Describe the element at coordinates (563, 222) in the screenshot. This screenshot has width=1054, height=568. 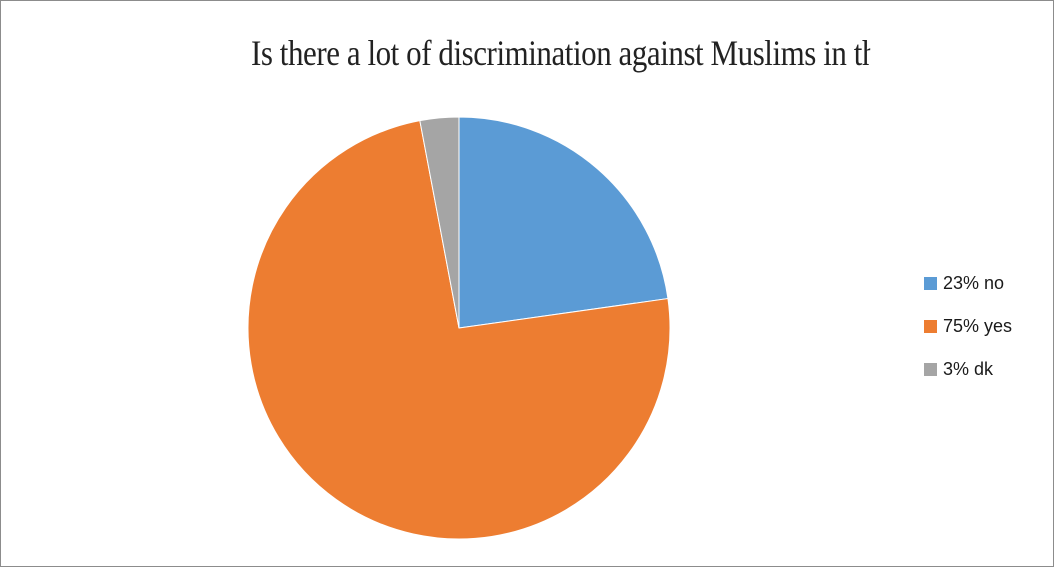
I see `pie-slice-no` at that location.